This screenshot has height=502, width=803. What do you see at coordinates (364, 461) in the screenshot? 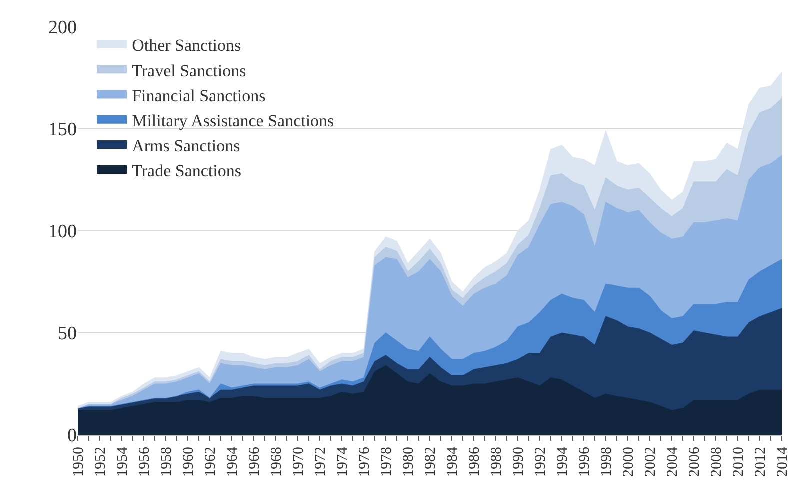
I see `x-tick-label: 1976` at bounding box center [364, 461].